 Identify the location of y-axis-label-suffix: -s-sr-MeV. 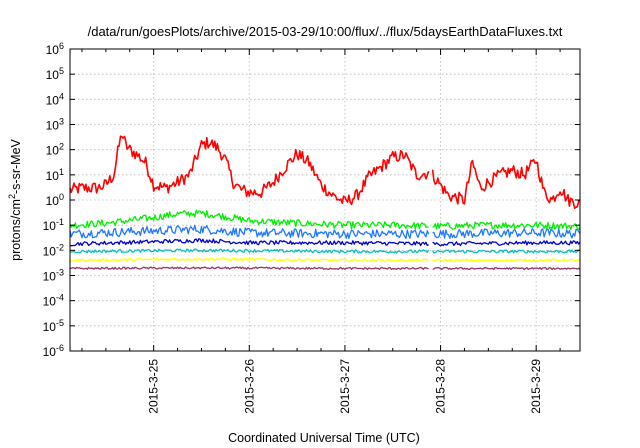
(16, 166).